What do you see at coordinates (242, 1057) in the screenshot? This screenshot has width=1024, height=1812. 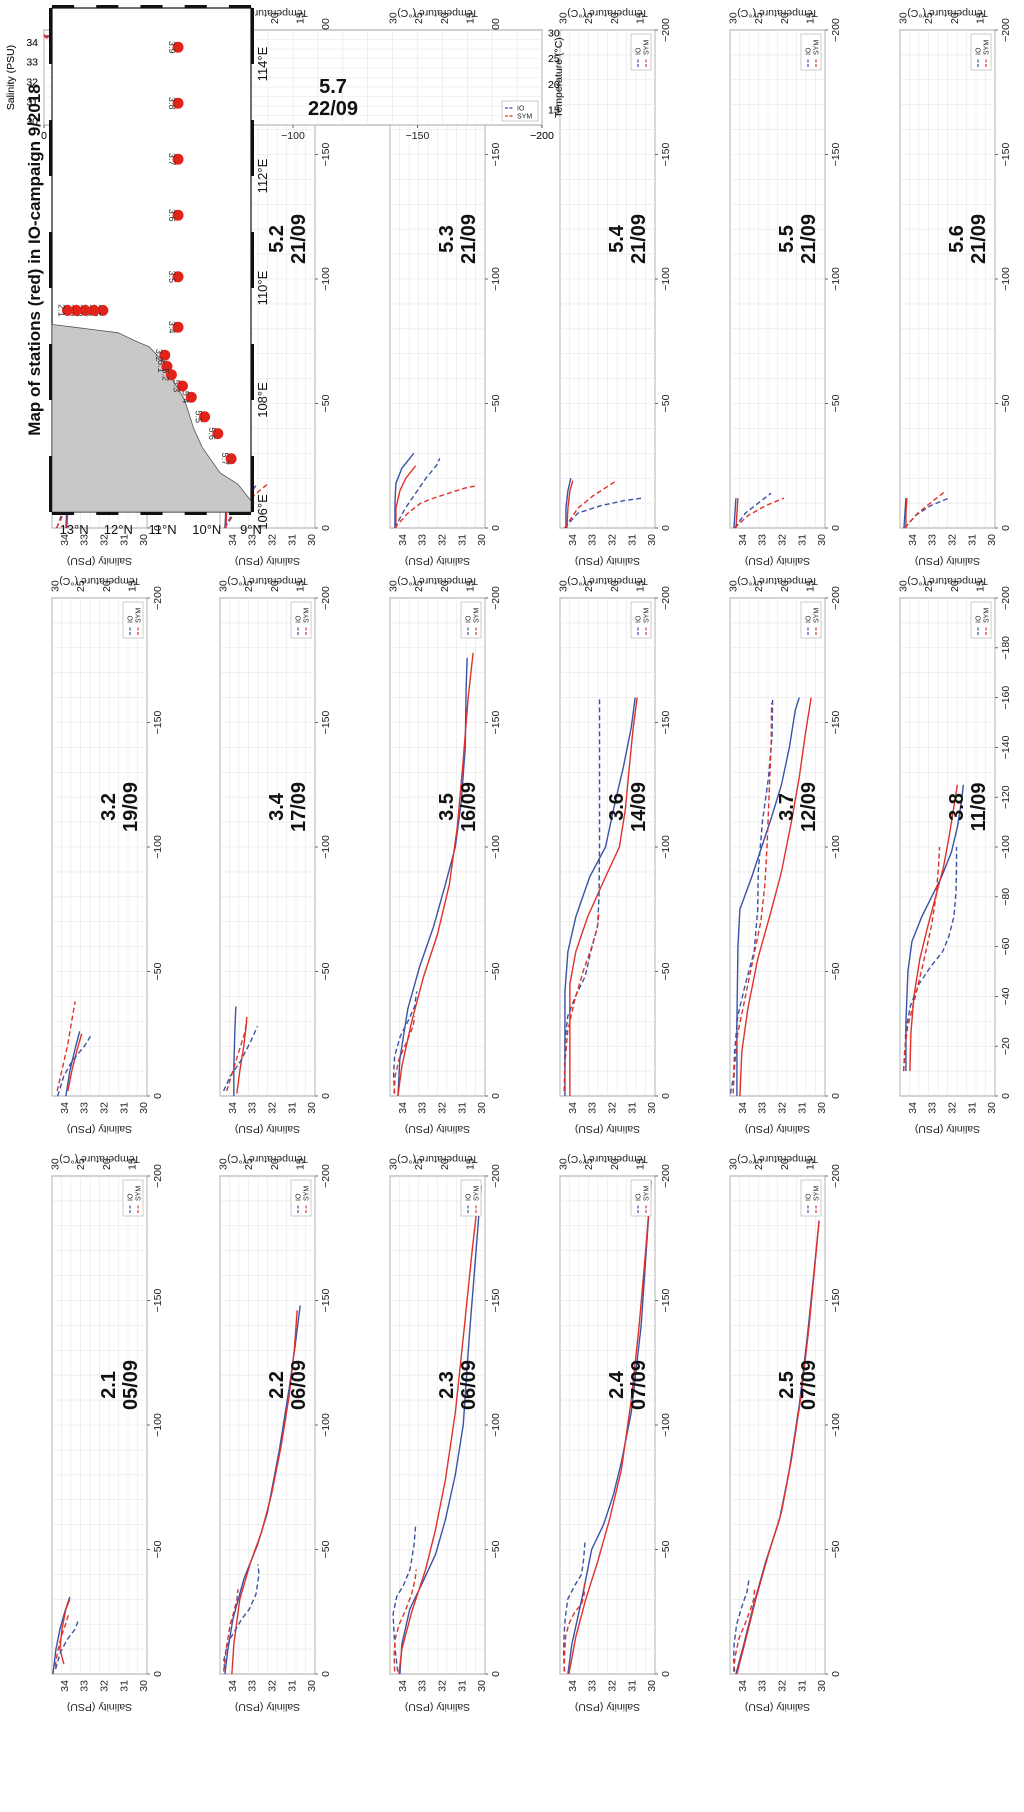 I see `series-sym-salinity` at bounding box center [242, 1057].